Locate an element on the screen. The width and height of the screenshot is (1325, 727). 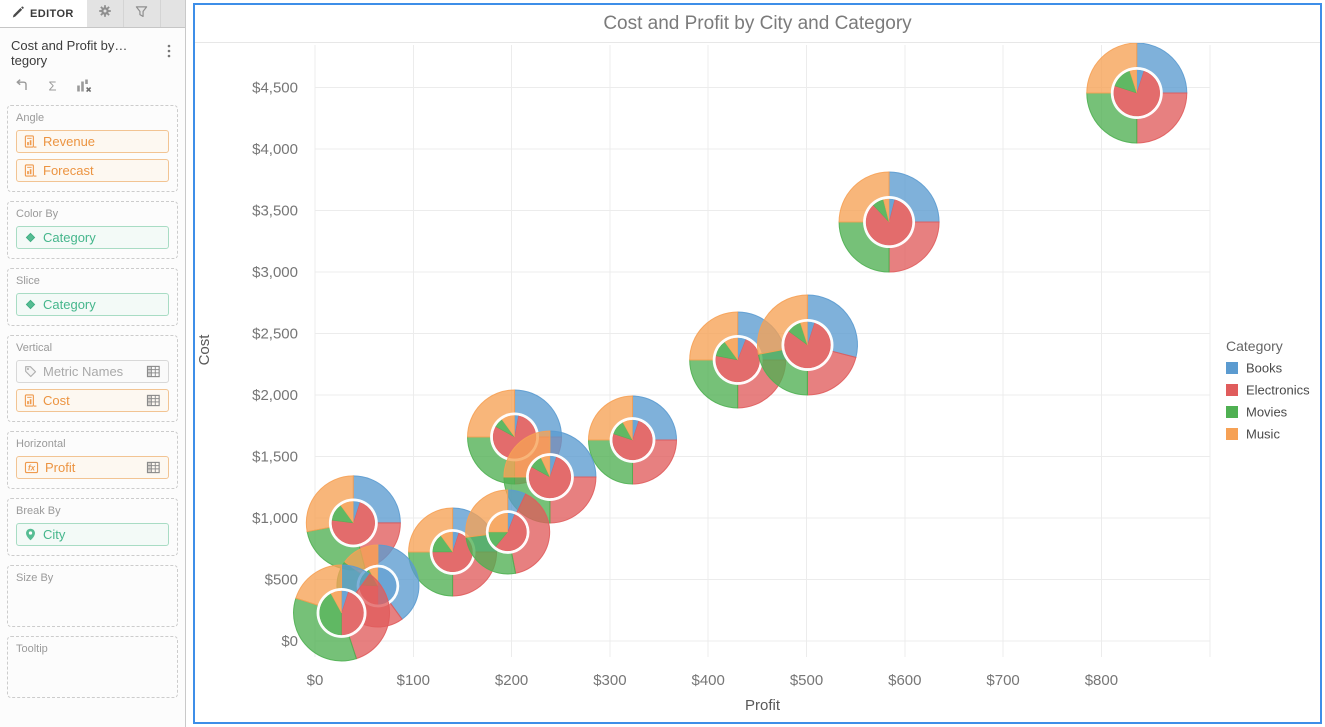
link-arrow-icon is located at coordinates (21, 86).